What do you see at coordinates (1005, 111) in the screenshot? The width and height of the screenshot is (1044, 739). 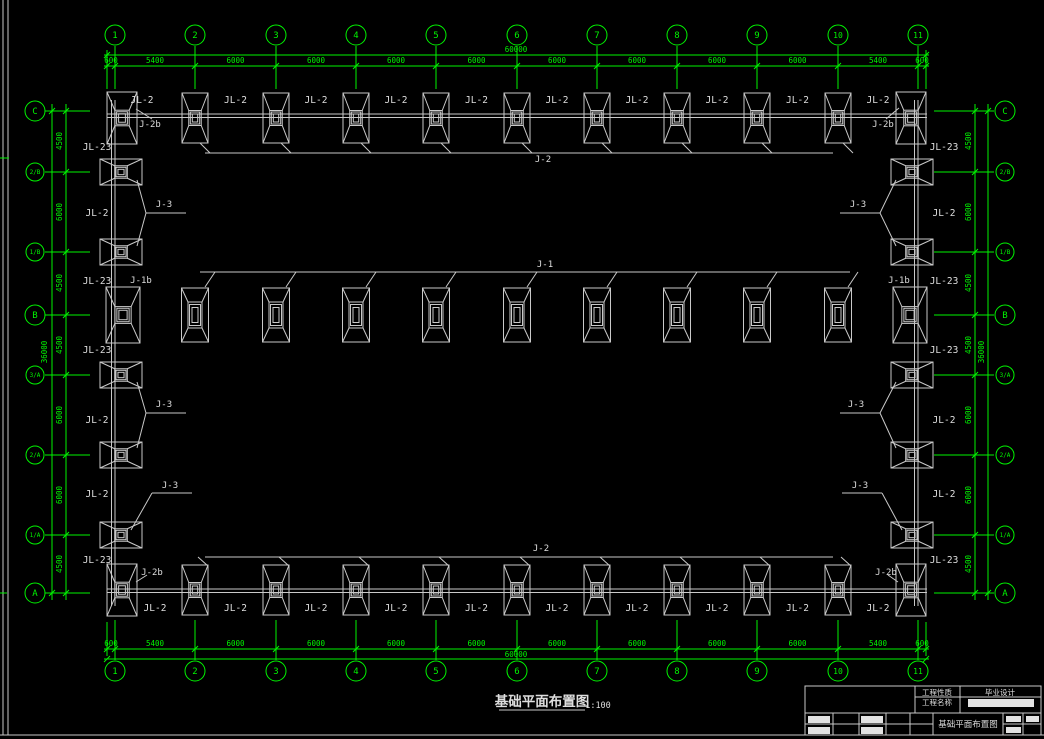 I see `axis-bubble-right` at bounding box center [1005, 111].